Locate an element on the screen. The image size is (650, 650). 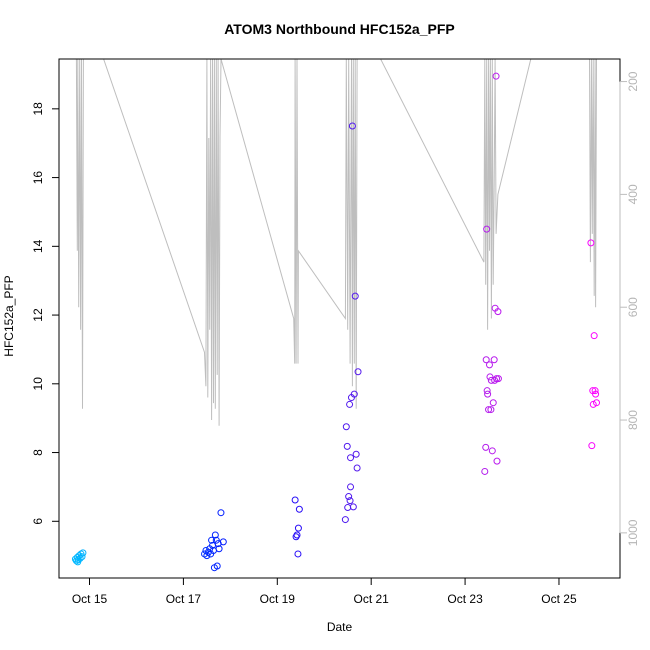
y-tick-label: 16 is located at coordinates (38, 178).